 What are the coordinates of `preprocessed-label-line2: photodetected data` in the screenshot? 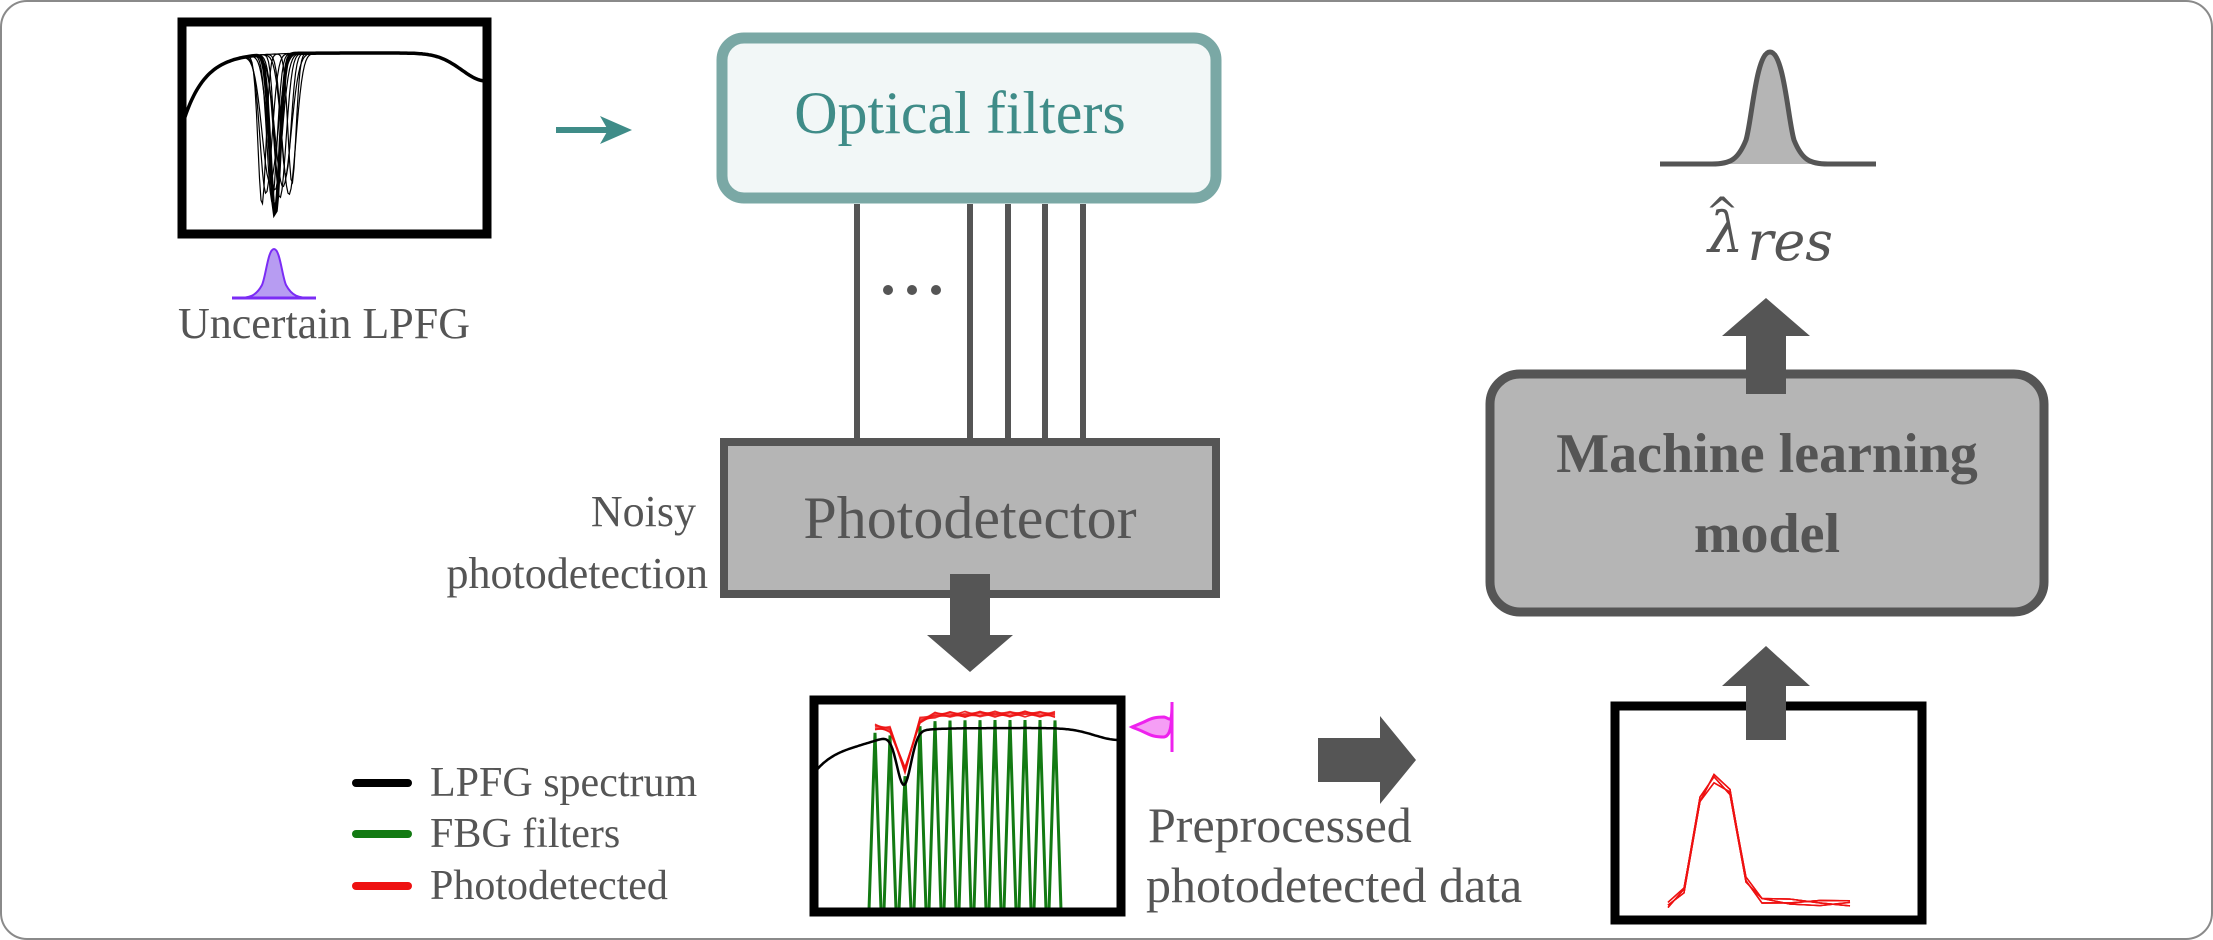 It's located at (1334, 885).